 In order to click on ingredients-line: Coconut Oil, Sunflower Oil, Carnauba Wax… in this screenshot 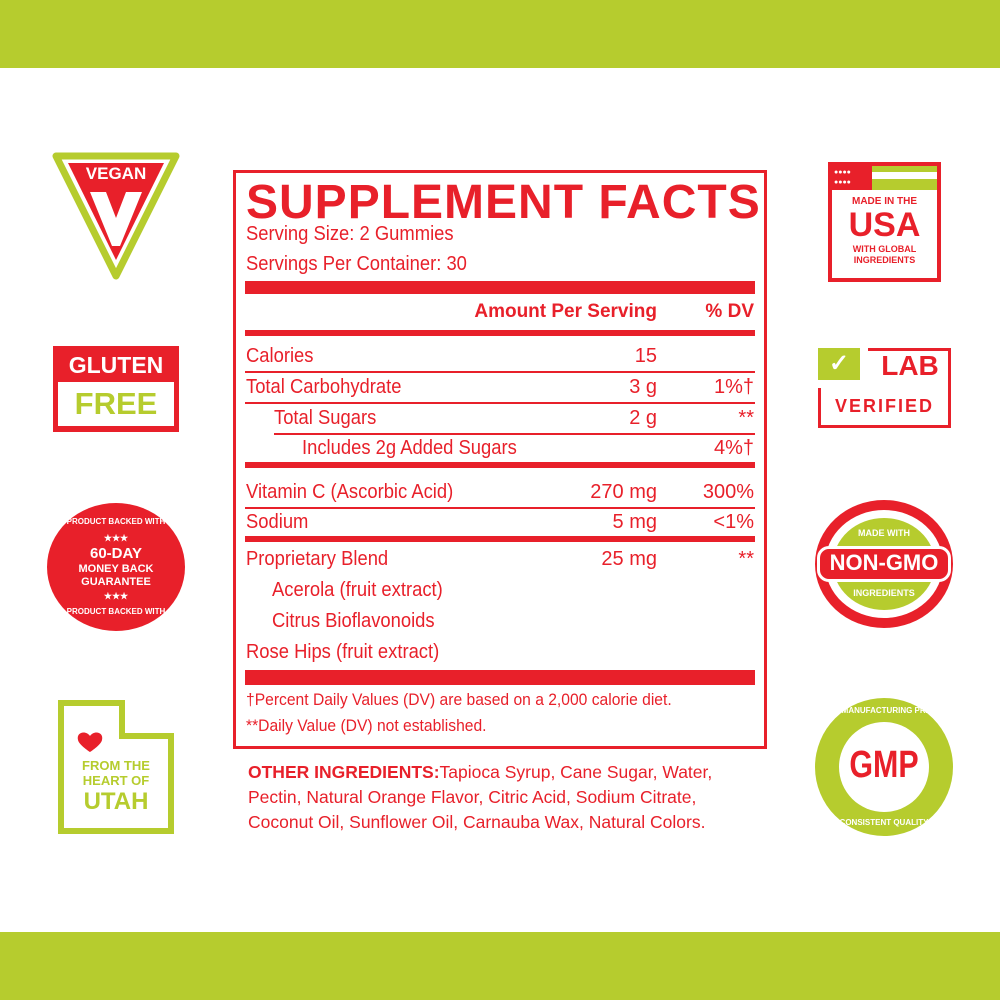, I will do `click(477, 822)`.